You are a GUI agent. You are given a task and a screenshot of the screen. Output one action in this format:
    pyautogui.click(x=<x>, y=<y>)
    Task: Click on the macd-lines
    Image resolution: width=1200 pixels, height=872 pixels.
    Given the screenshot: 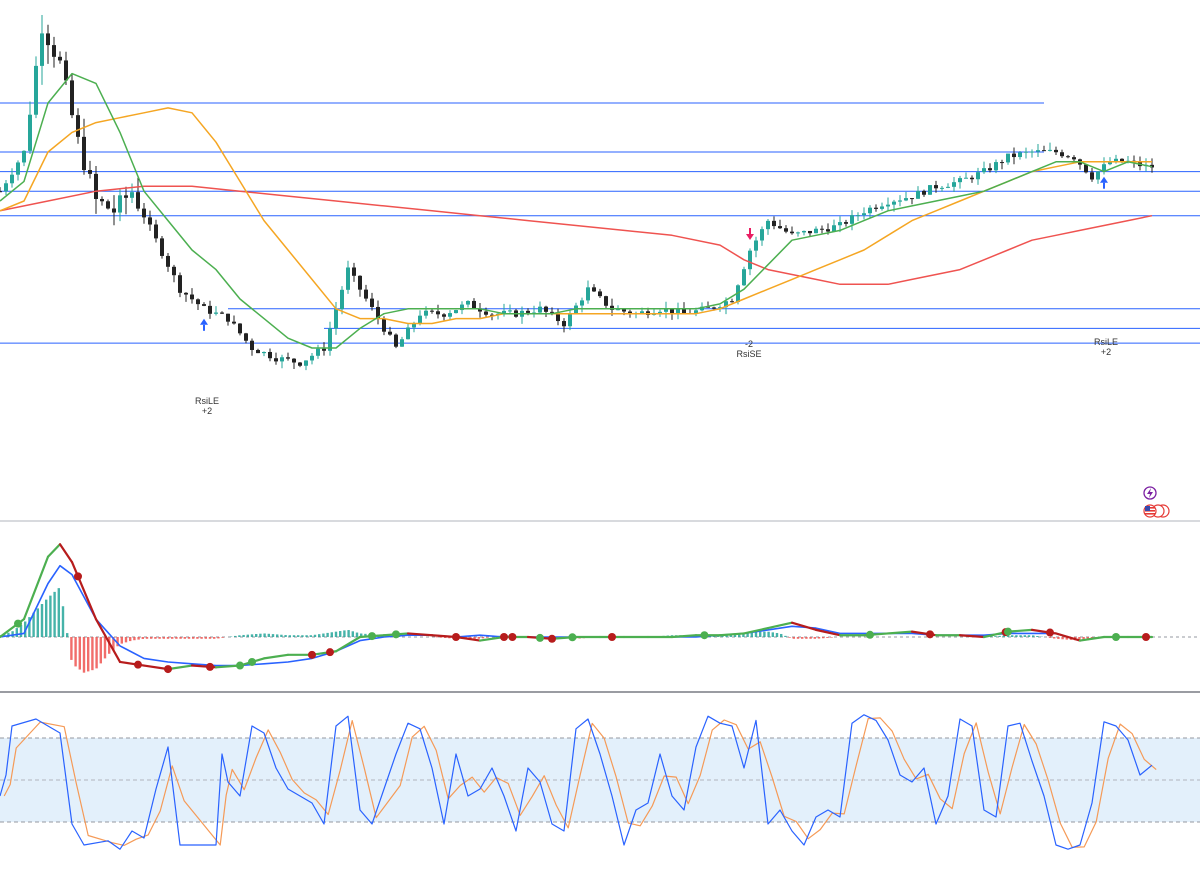 What is the action you would take?
    pyautogui.click(x=577, y=607)
    